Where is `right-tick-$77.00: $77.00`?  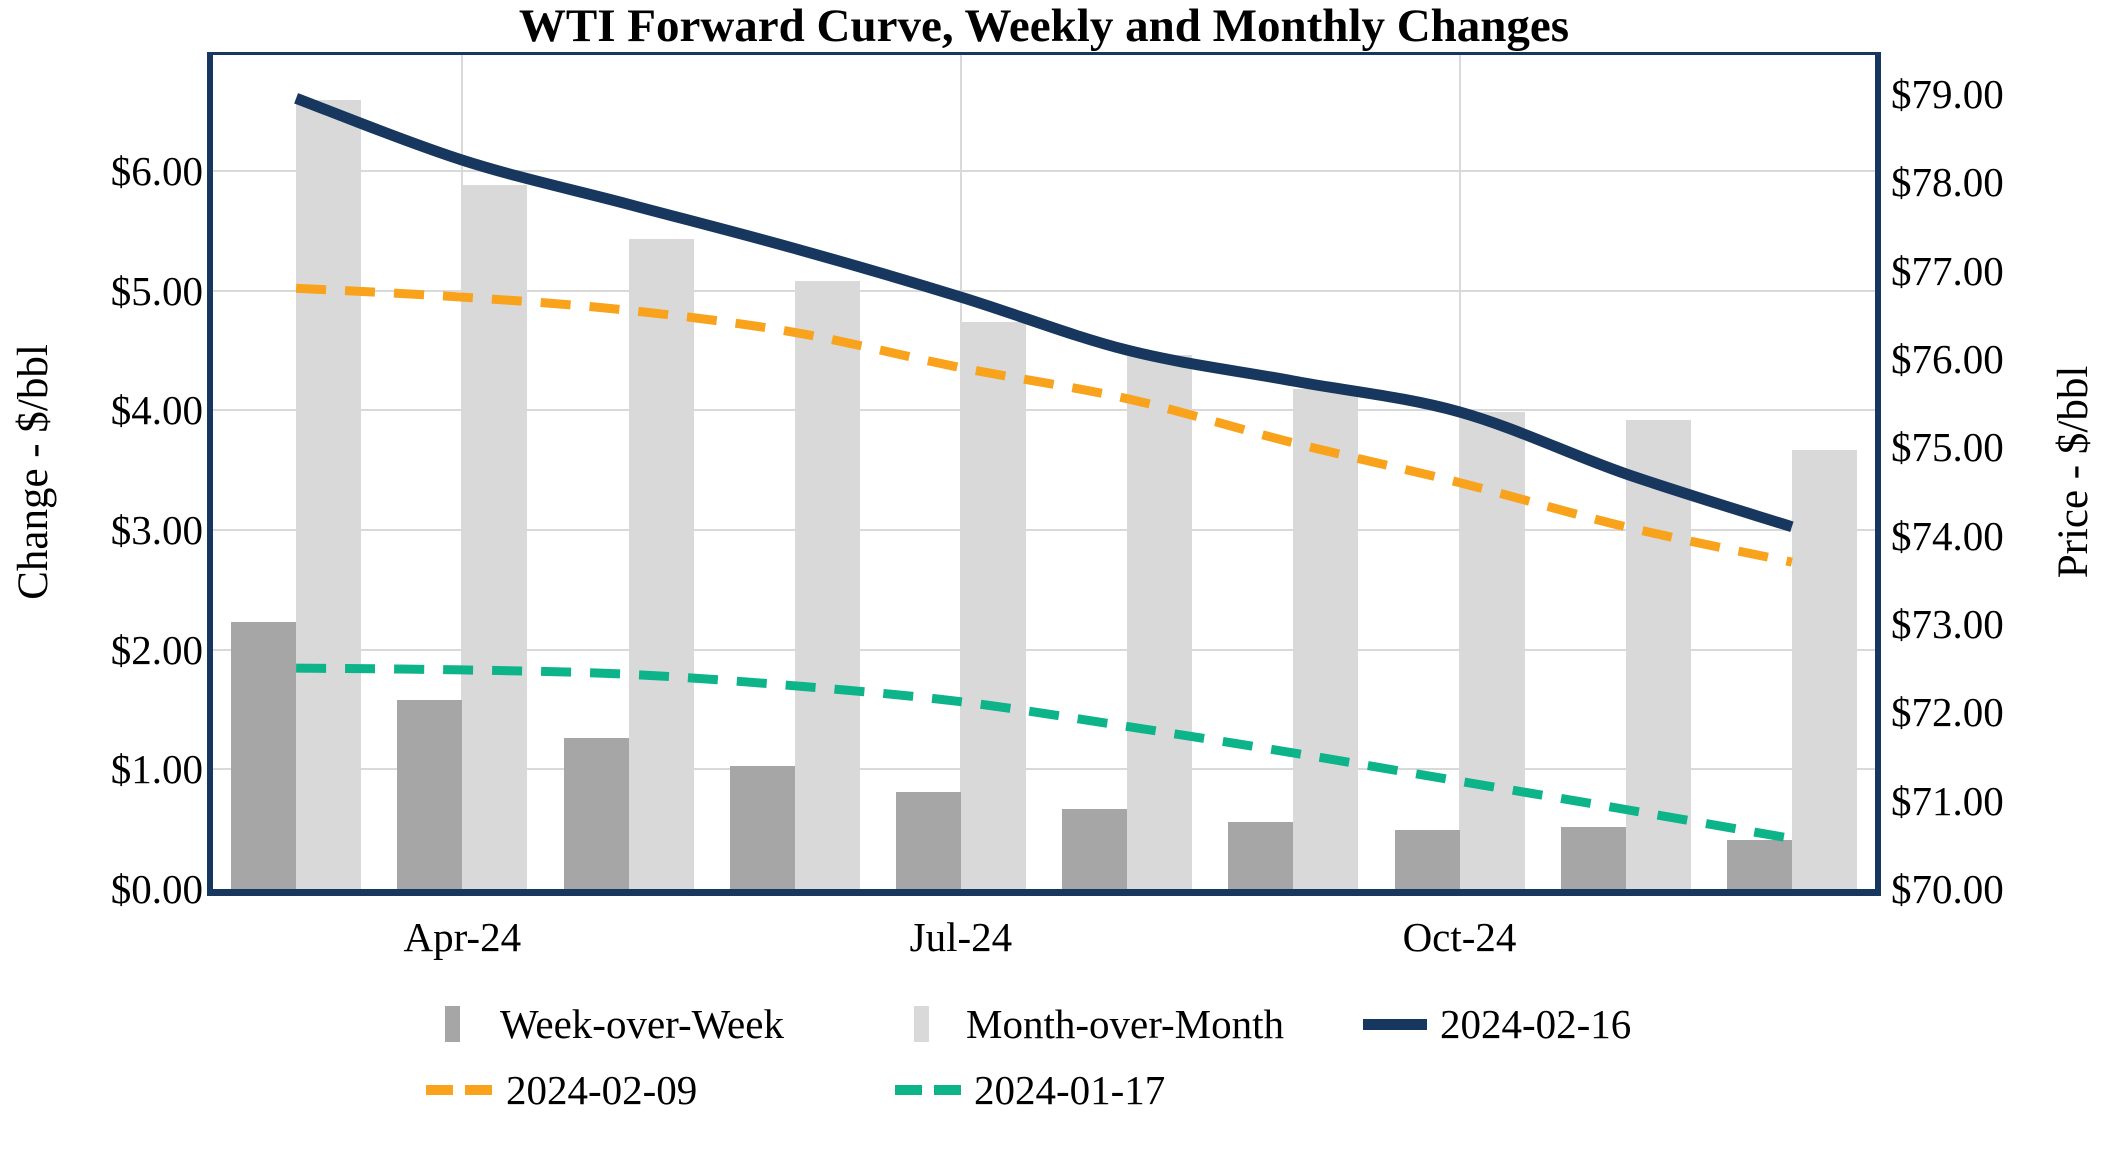 right-tick-$77.00: $77.00 is located at coordinates (1947, 270).